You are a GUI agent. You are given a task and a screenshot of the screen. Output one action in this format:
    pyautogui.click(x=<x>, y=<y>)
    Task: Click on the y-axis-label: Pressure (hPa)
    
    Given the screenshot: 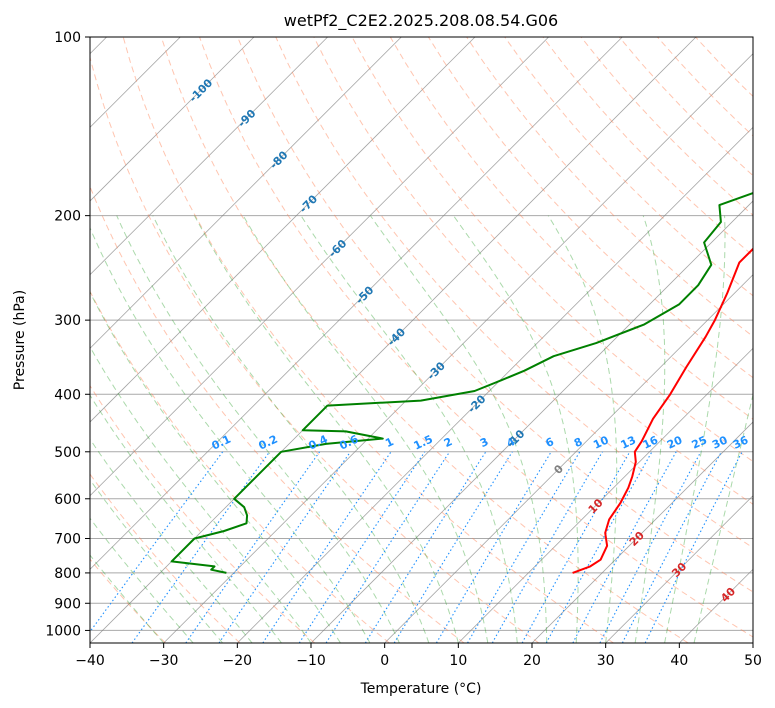 What is the action you would take?
    pyautogui.click(x=20, y=340)
    